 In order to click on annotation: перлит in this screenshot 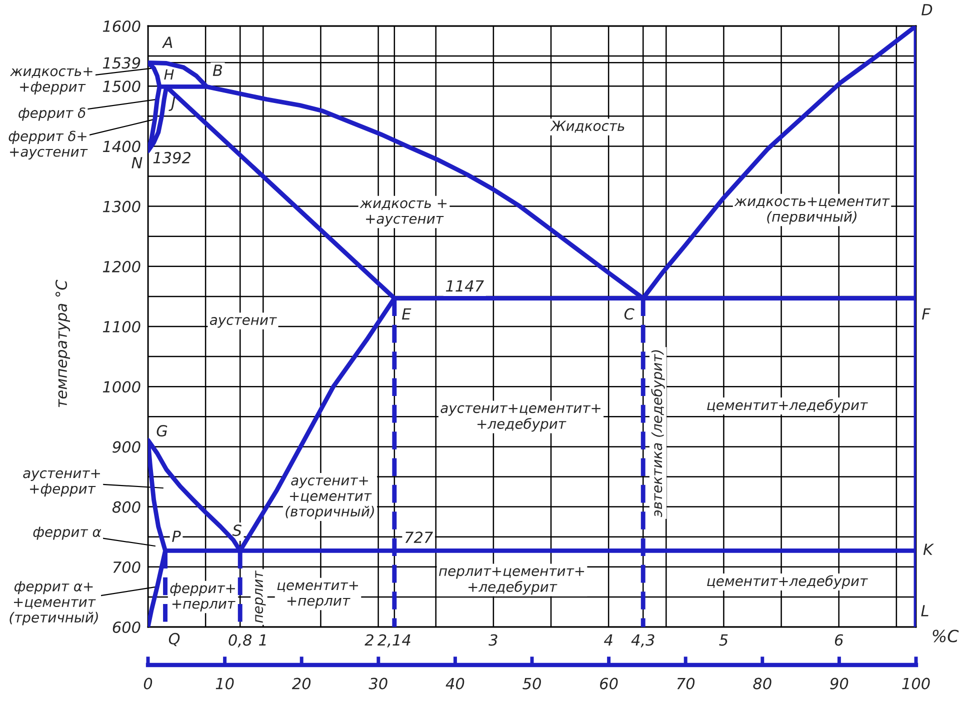, I will do `click(260, 596)`.